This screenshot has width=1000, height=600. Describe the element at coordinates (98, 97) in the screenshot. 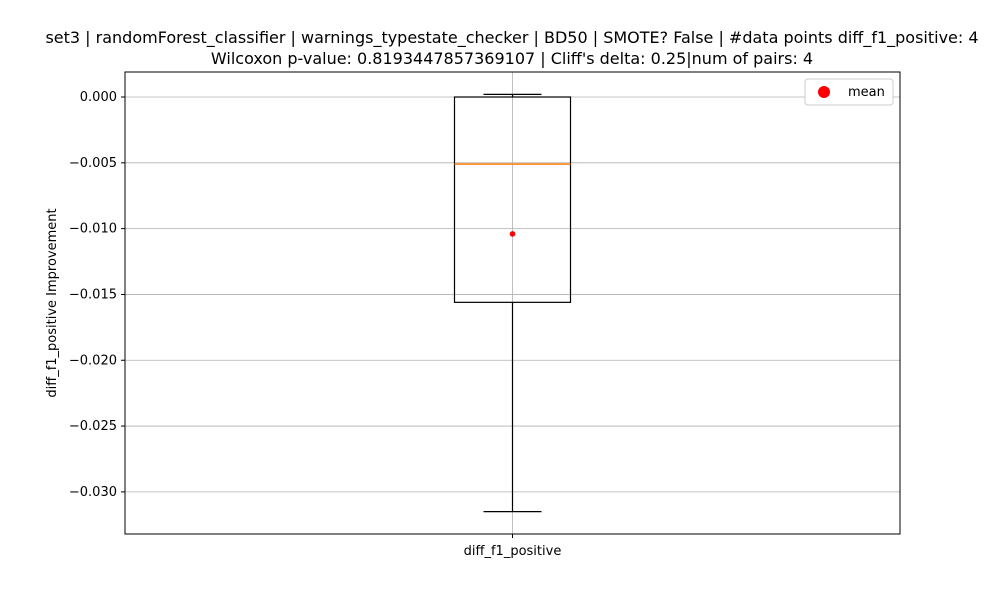

I see `y-tick-label: 0.000` at that location.